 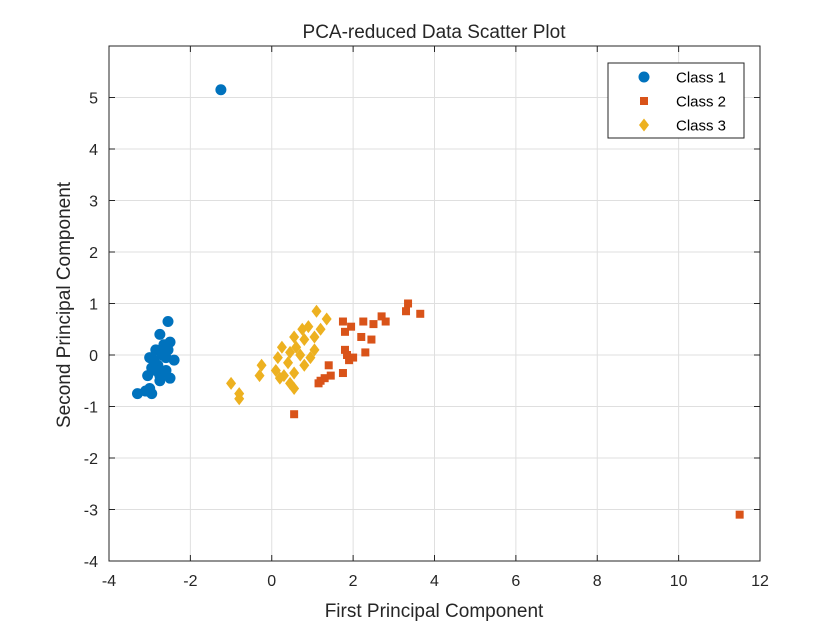 I want to click on y-tick-label: 2, so click(x=93, y=253).